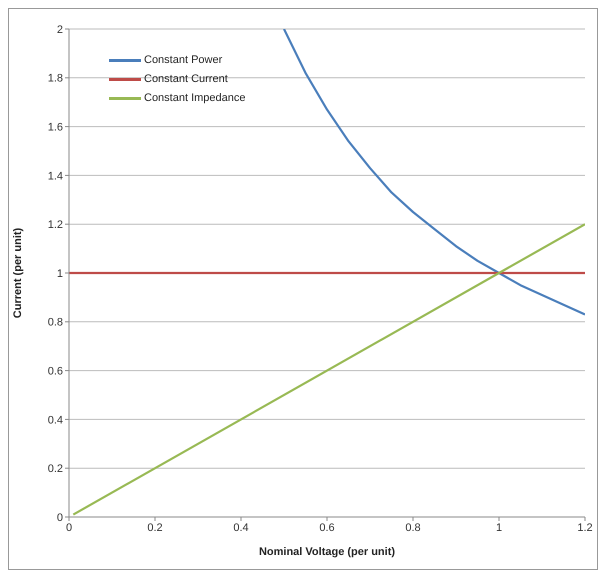 The height and width of the screenshot is (578, 606). What do you see at coordinates (183, 60) in the screenshot?
I see `legend-label: Constant Power` at bounding box center [183, 60].